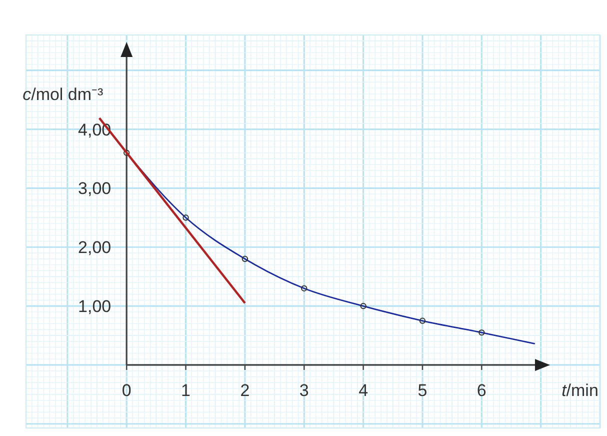  Describe the element at coordinates (95, 188) in the screenshot. I see `y-tick-label: 3,00` at that location.